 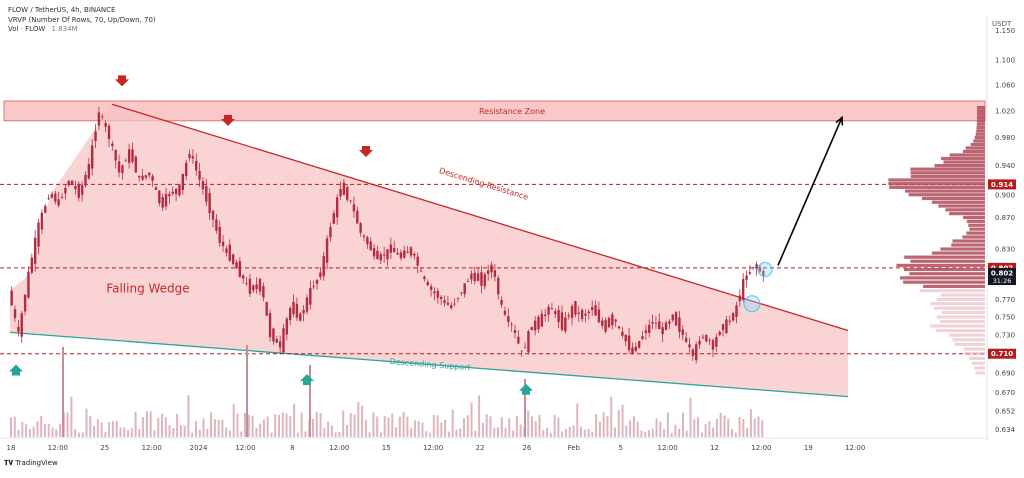 I want to click on resistance-zone-label: Resistance Zone, so click(x=512, y=111).